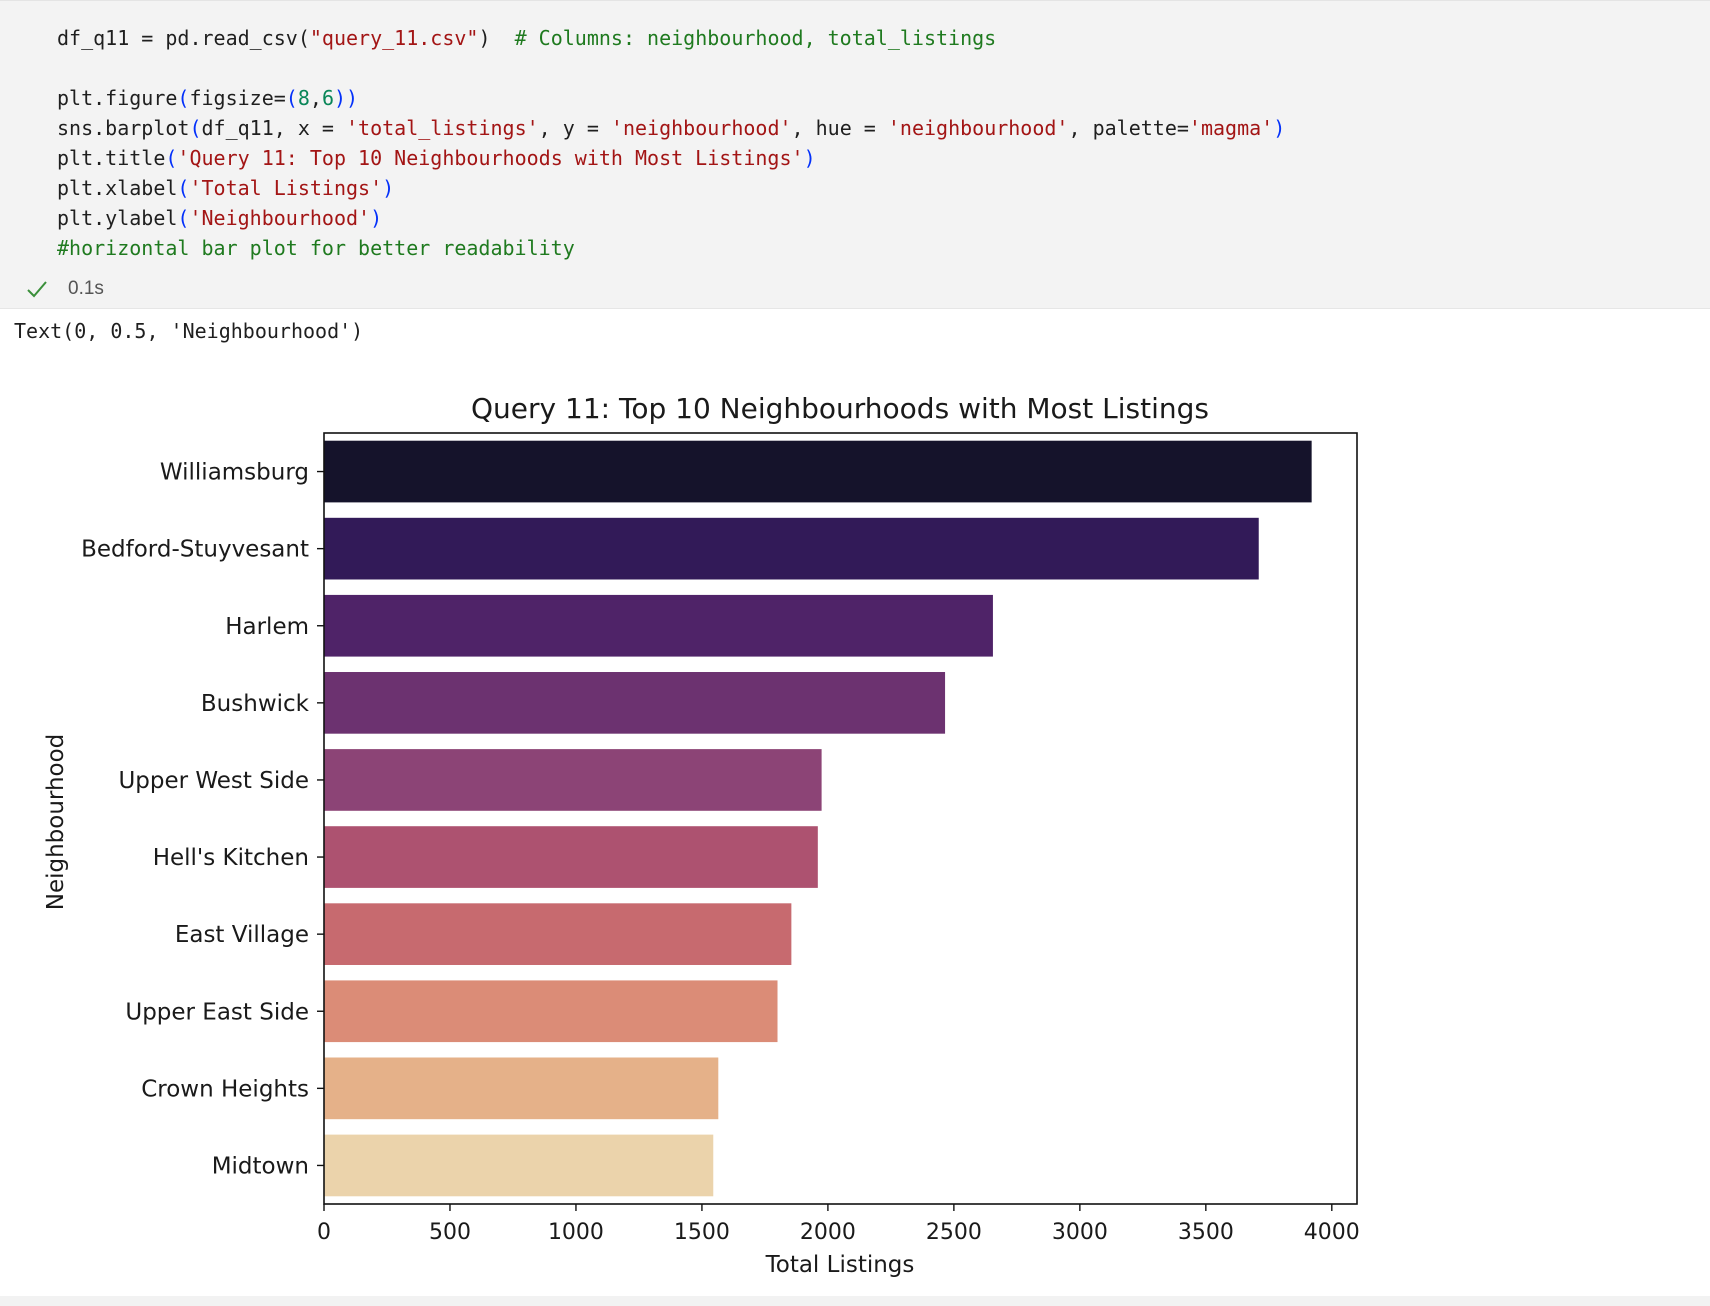 The image size is (1710, 1306). I want to click on x-tick-label: 4000, so click(1332, 1232).